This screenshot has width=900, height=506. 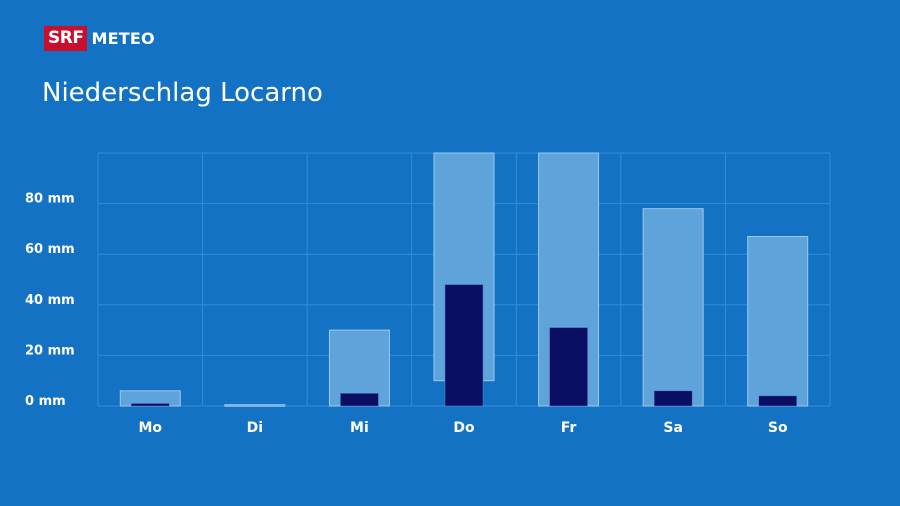 What do you see at coordinates (255, 405) in the screenshot?
I see `range-bar-di` at bounding box center [255, 405].